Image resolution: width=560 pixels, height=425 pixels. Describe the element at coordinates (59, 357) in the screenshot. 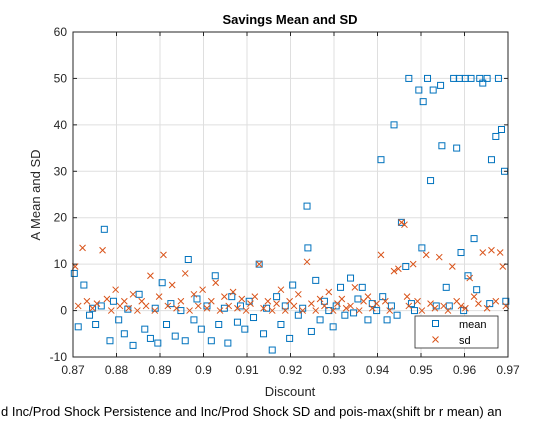

I see `y-tick-label: -10` at that location.